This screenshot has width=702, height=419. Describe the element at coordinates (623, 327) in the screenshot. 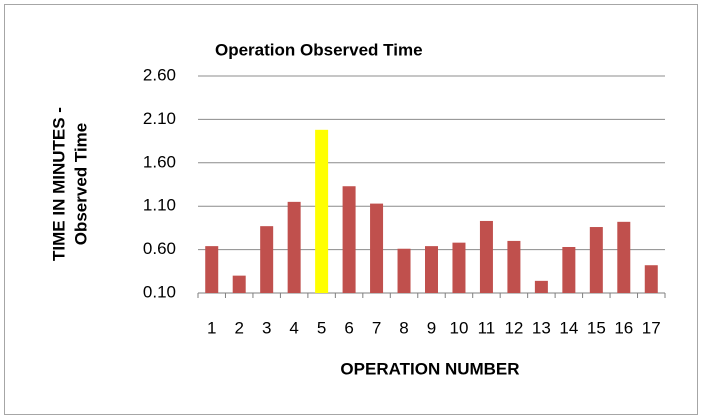

I see `x-tick-label: 16` at that location.